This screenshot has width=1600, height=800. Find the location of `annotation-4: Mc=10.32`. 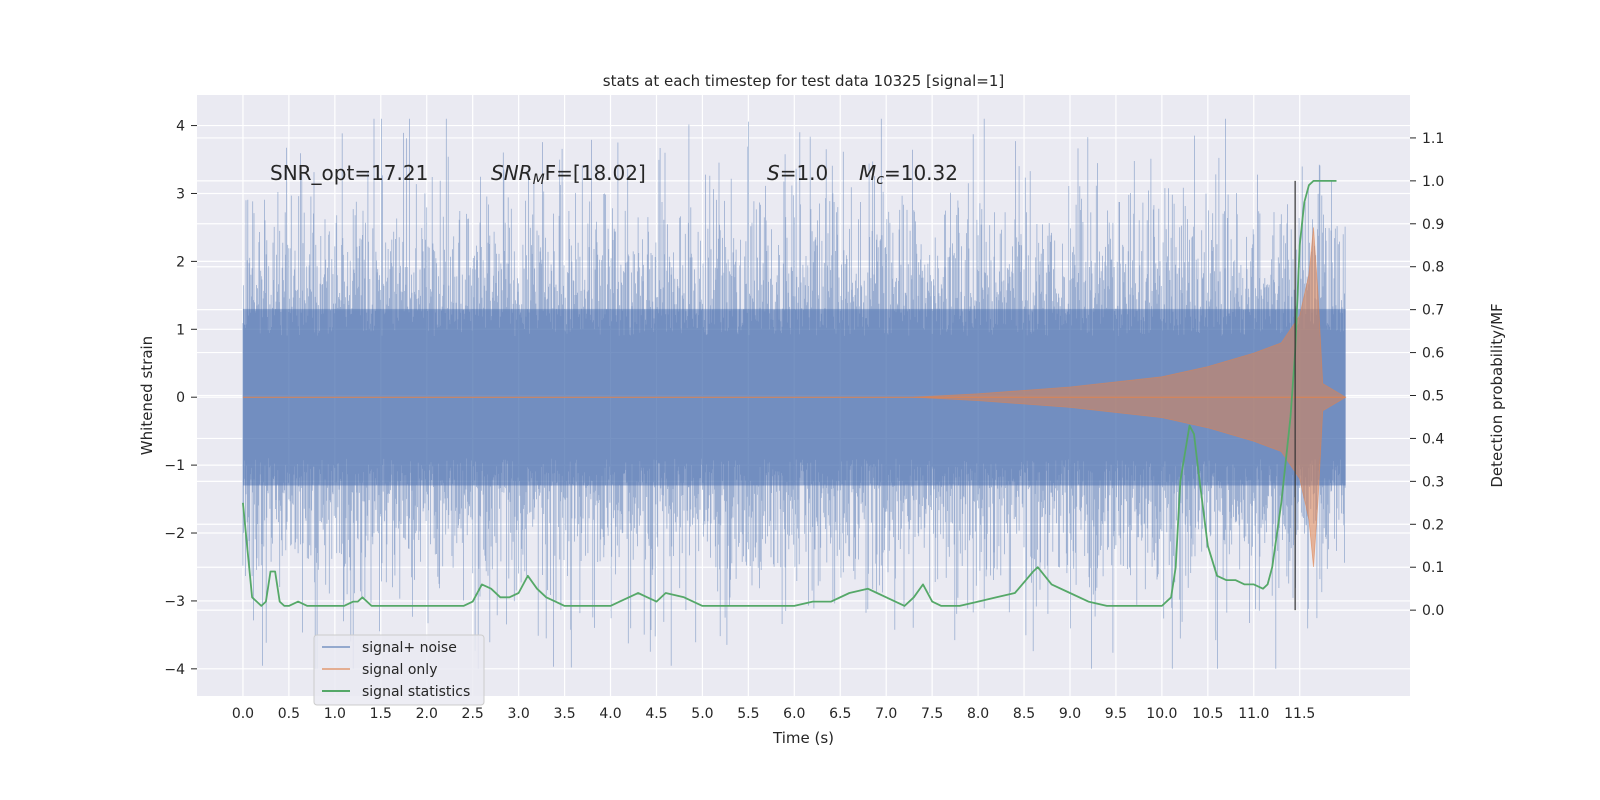

annotation-4: Mc=10.32 is located at coordinates (908, 174).